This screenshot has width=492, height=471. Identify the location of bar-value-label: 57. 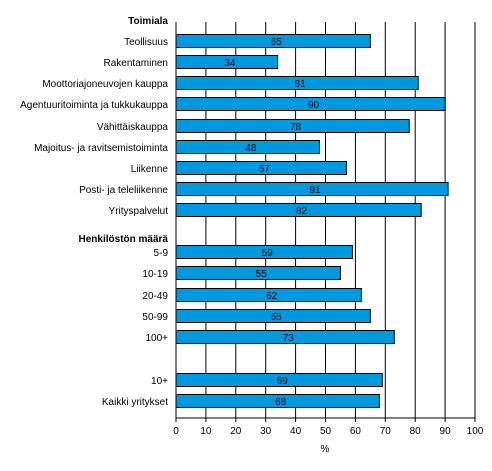
(265, 169).